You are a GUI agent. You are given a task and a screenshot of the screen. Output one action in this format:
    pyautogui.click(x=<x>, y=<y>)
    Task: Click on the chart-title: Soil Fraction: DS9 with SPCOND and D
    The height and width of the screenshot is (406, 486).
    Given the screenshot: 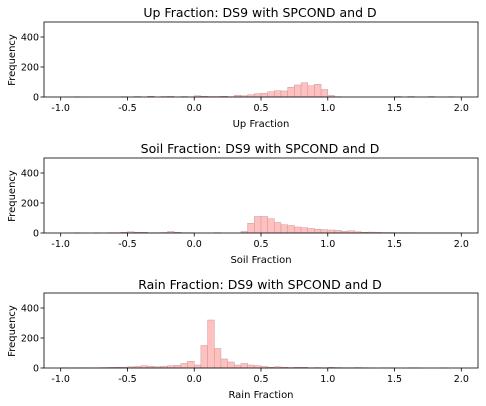 What is the action you would take?
    pyautogui.click(x=260, y=148)
    